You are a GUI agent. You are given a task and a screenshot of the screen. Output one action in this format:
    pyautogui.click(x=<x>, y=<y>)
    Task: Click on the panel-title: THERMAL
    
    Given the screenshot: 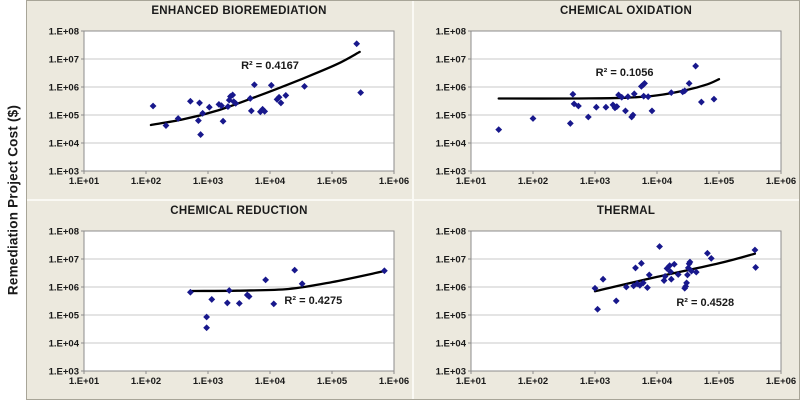 What is the action you would take?
    pyautogui.click(x=626, y=211)
    